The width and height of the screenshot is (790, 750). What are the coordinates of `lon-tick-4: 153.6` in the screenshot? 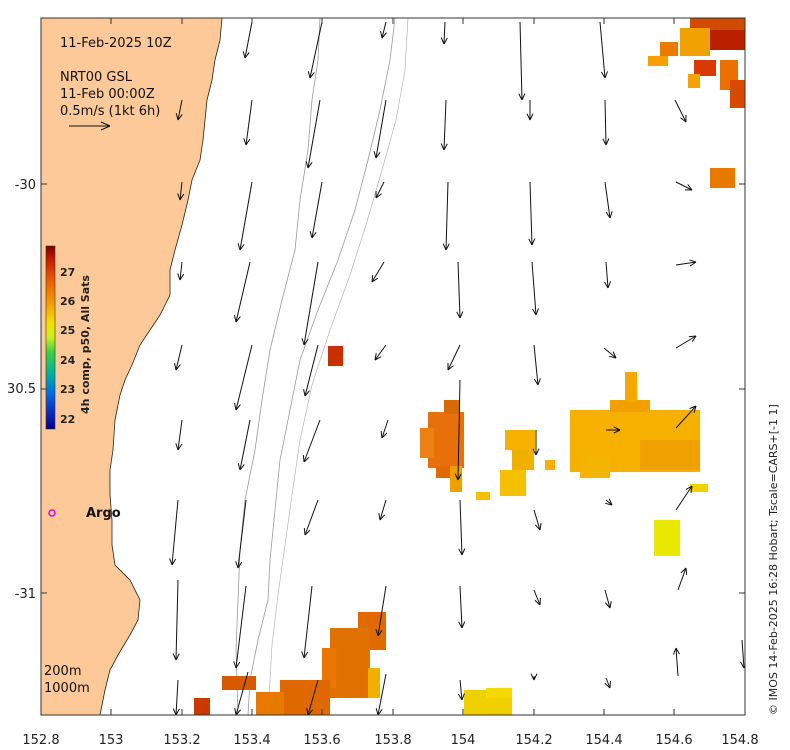 It's located at (321, 740).